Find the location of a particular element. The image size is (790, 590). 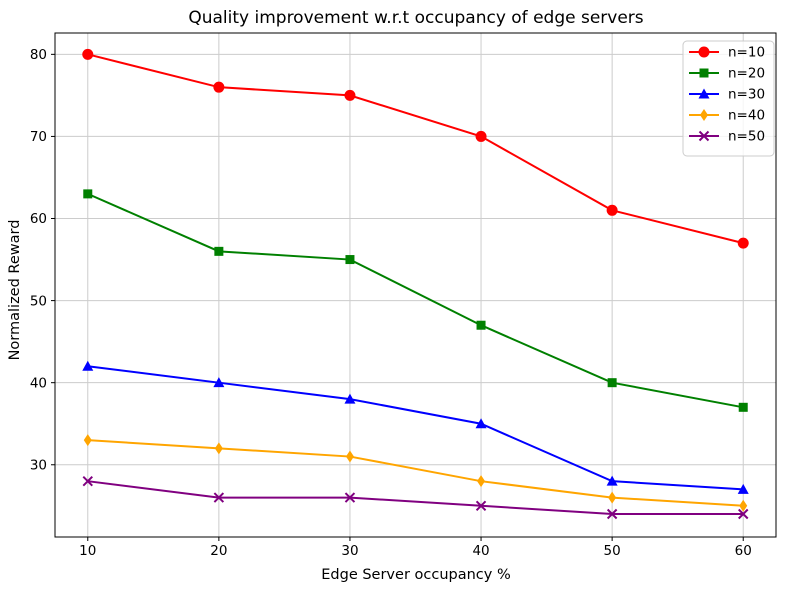

x-tick-label: 60 is located at coordinates (743, 551).